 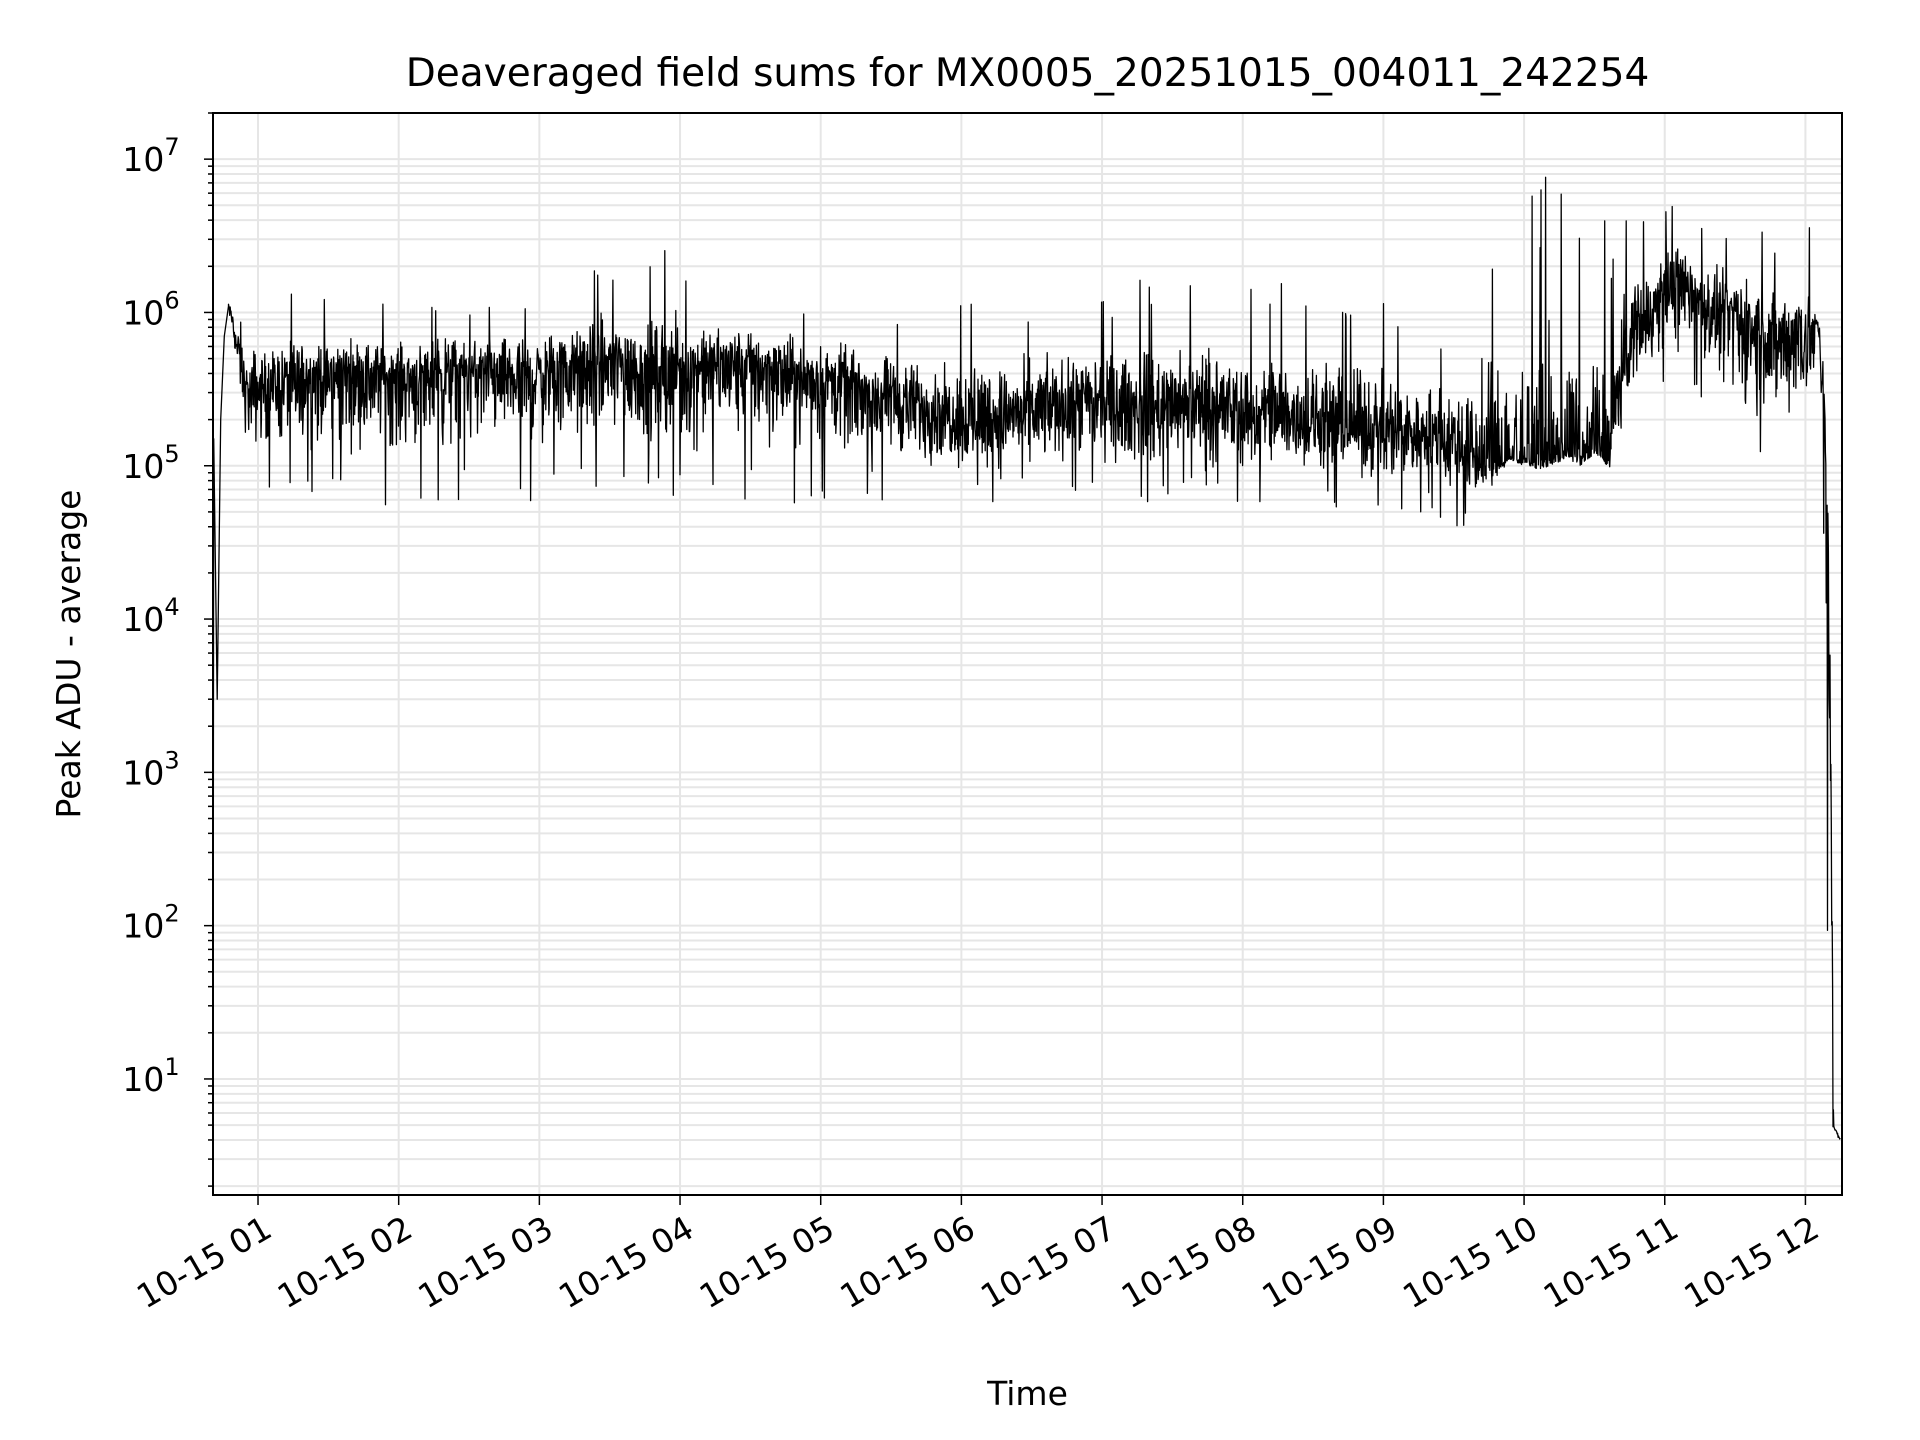 I want to click on y-tick-label: 10⁷, so click(x=150, y=156).